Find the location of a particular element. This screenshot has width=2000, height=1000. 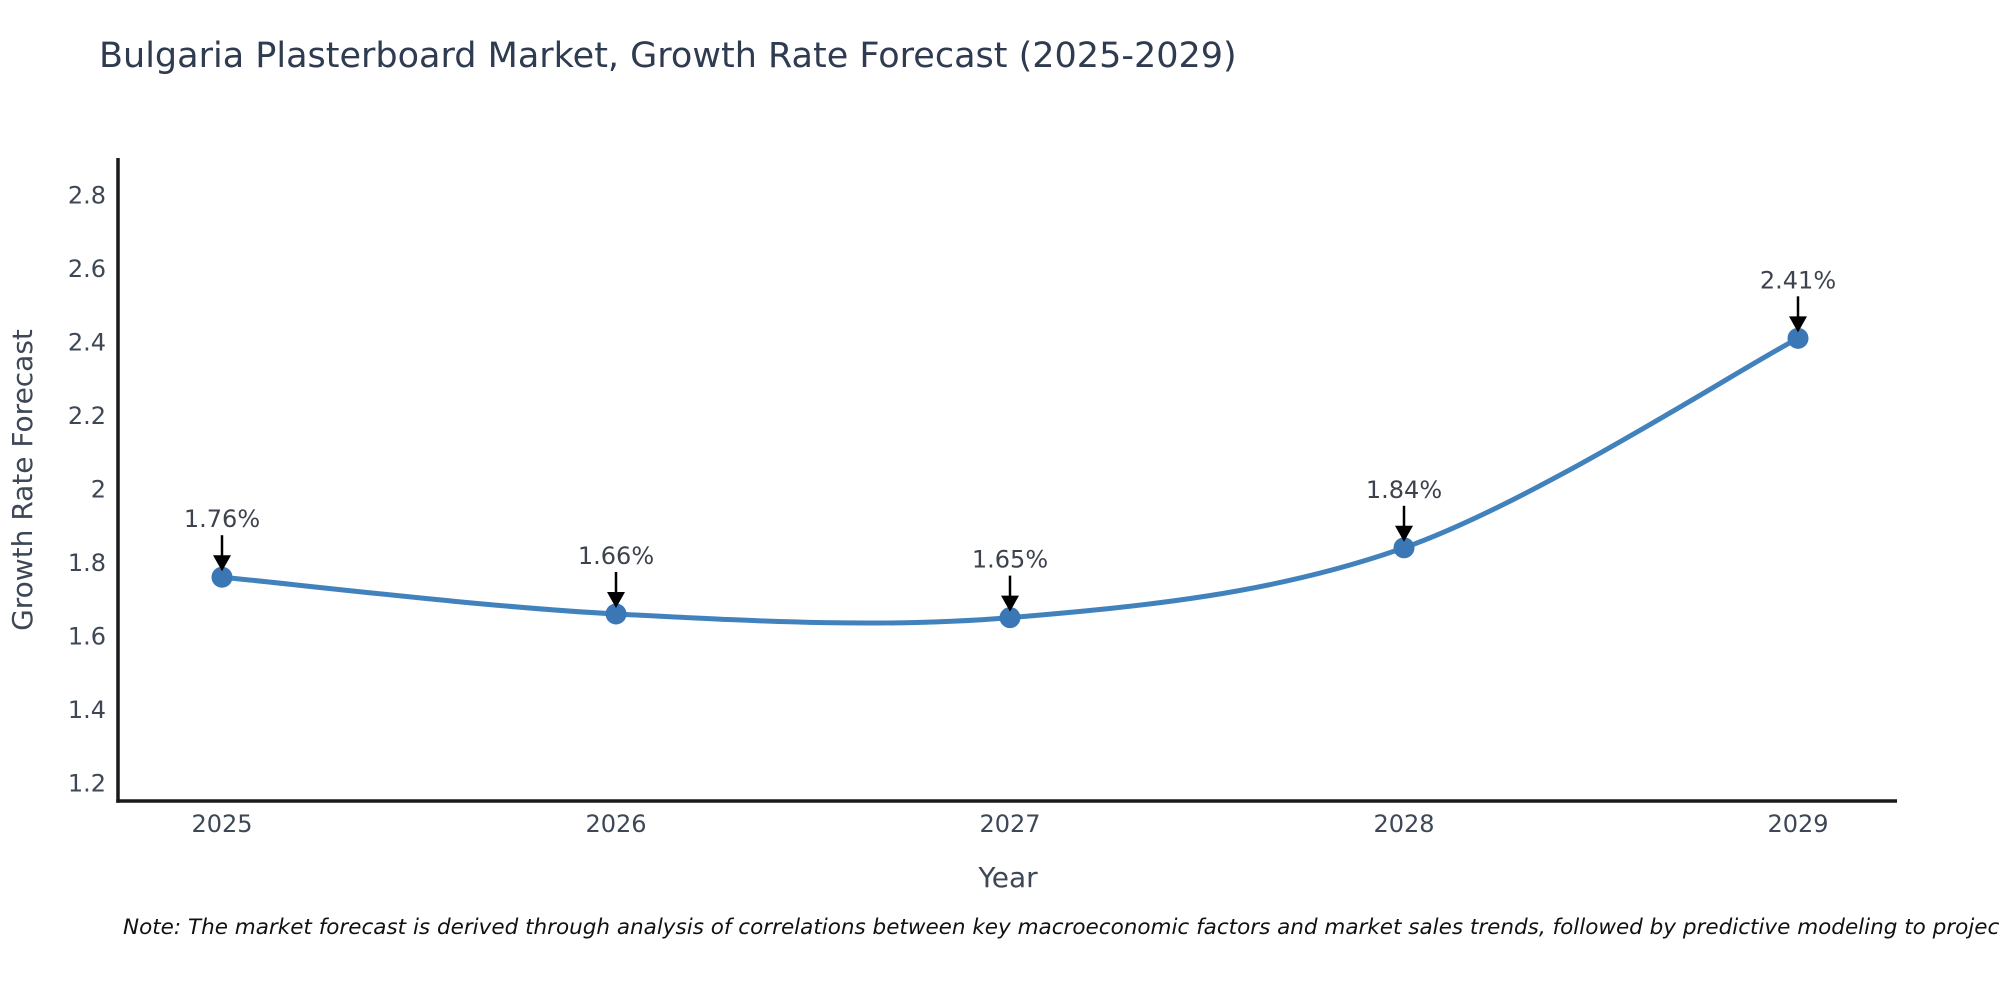

point-annotation-label: 1.66% is located at coordinates (616, 556).